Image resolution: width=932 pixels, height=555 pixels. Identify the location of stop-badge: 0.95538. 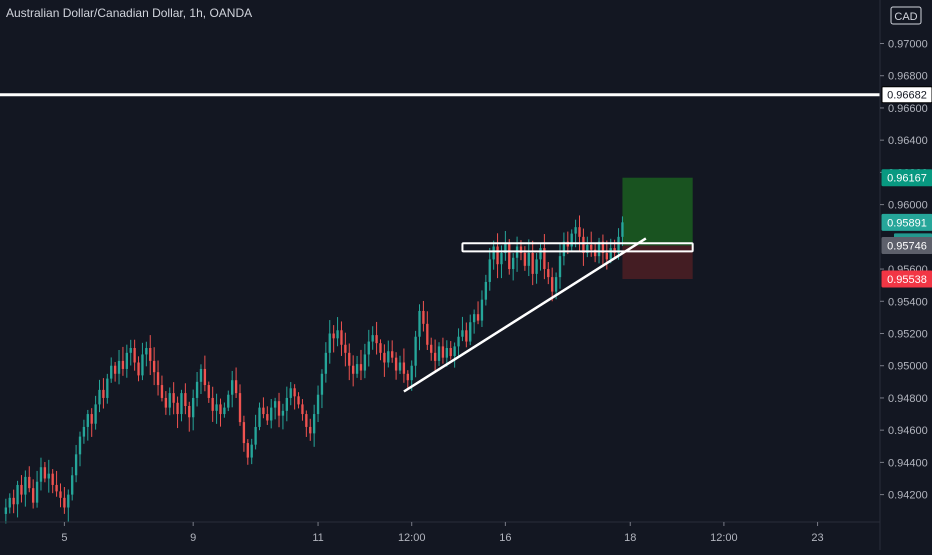
(906, 279).